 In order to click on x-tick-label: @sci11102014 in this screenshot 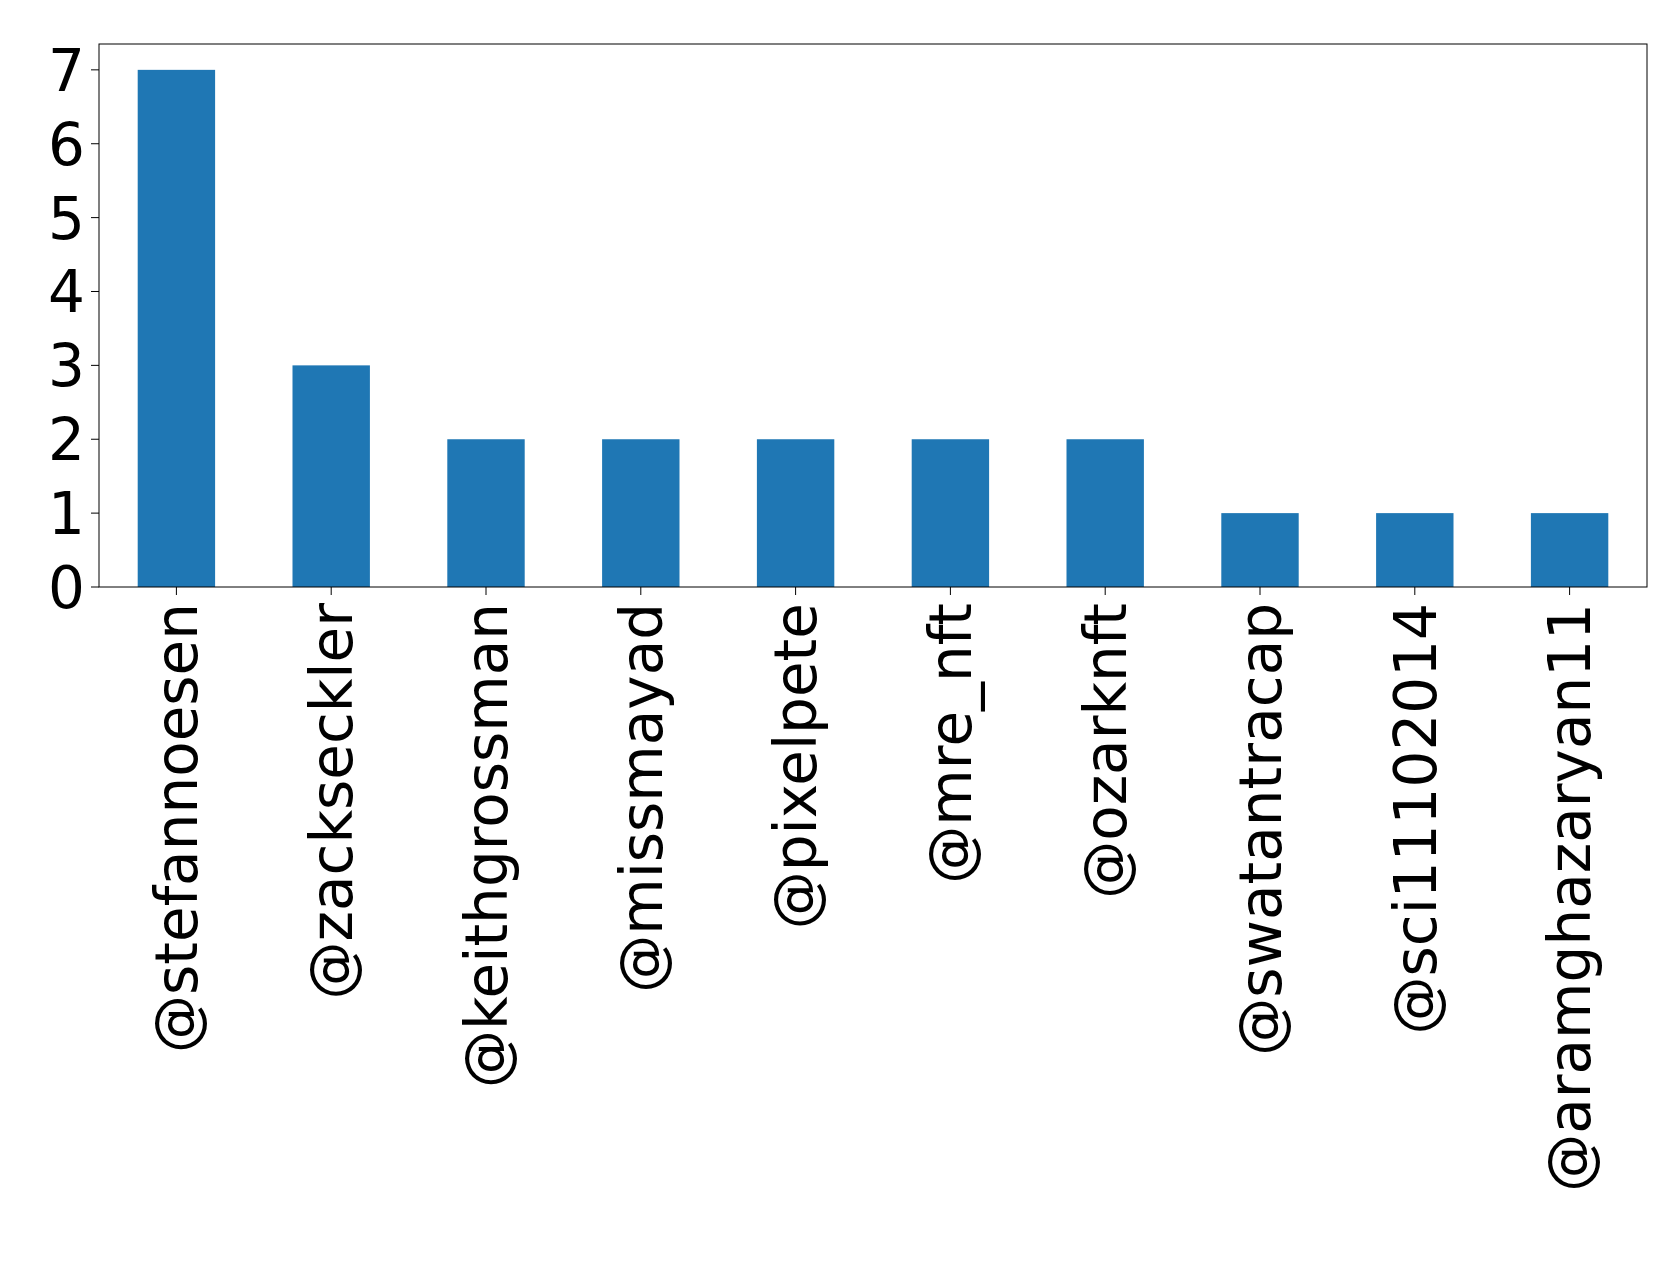, I will do `click(1415, 819)`.